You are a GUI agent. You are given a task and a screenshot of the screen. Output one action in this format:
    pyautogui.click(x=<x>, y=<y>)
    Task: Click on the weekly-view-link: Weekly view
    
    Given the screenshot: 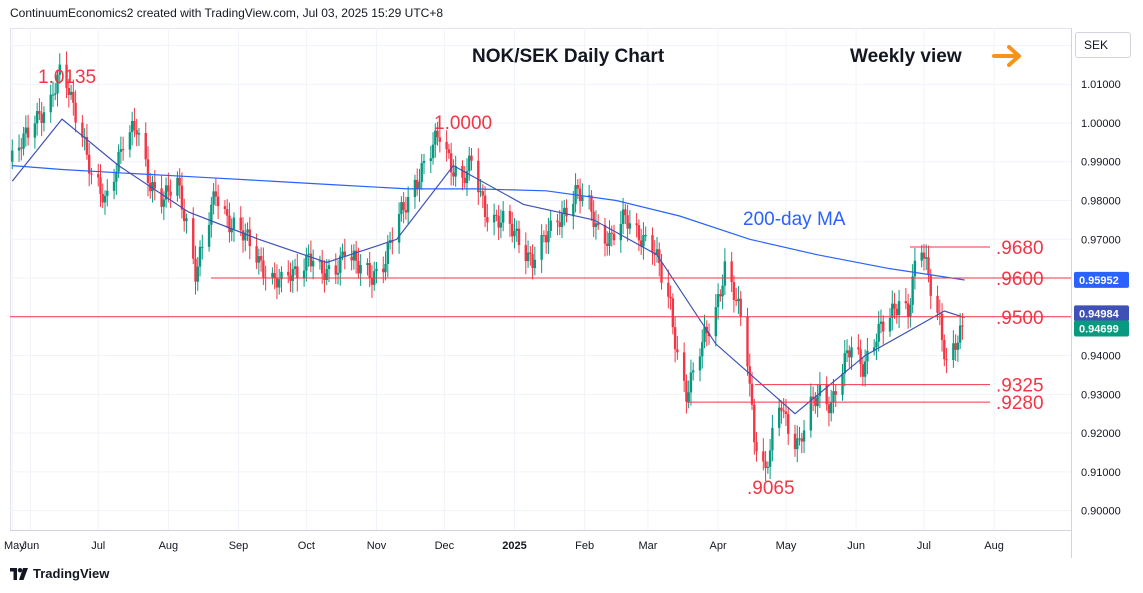 What is the action you would take?
    pyautogui.click(x=906, y=56)
    